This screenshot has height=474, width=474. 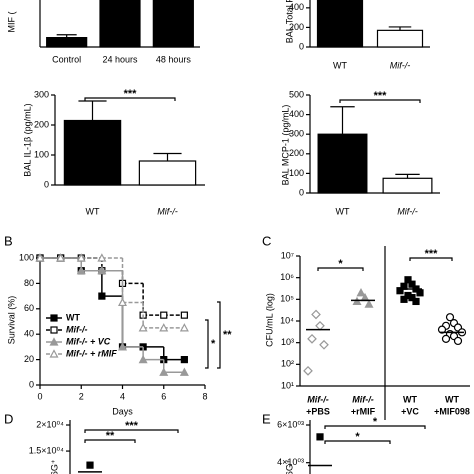 I want to click on legend-label: Mif-/- + rMIF, so click(x=91, y=353).